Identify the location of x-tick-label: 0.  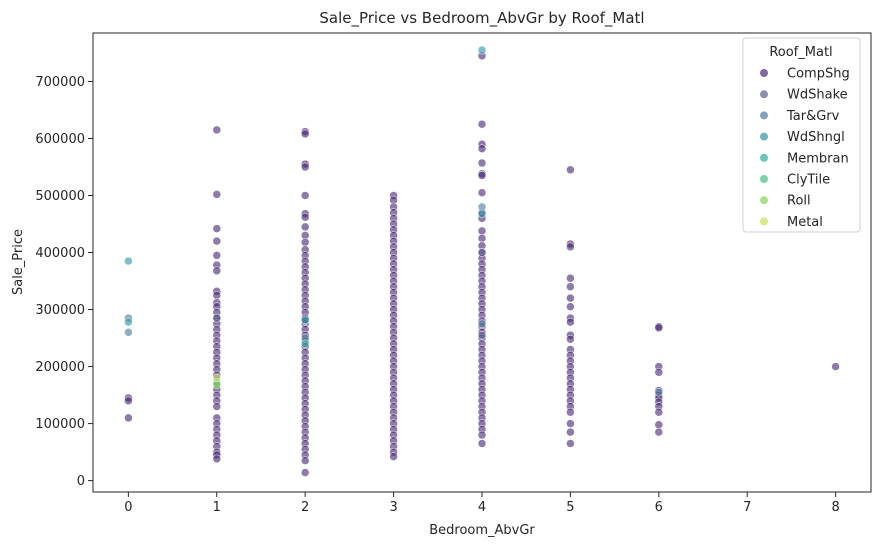
(128, 507).